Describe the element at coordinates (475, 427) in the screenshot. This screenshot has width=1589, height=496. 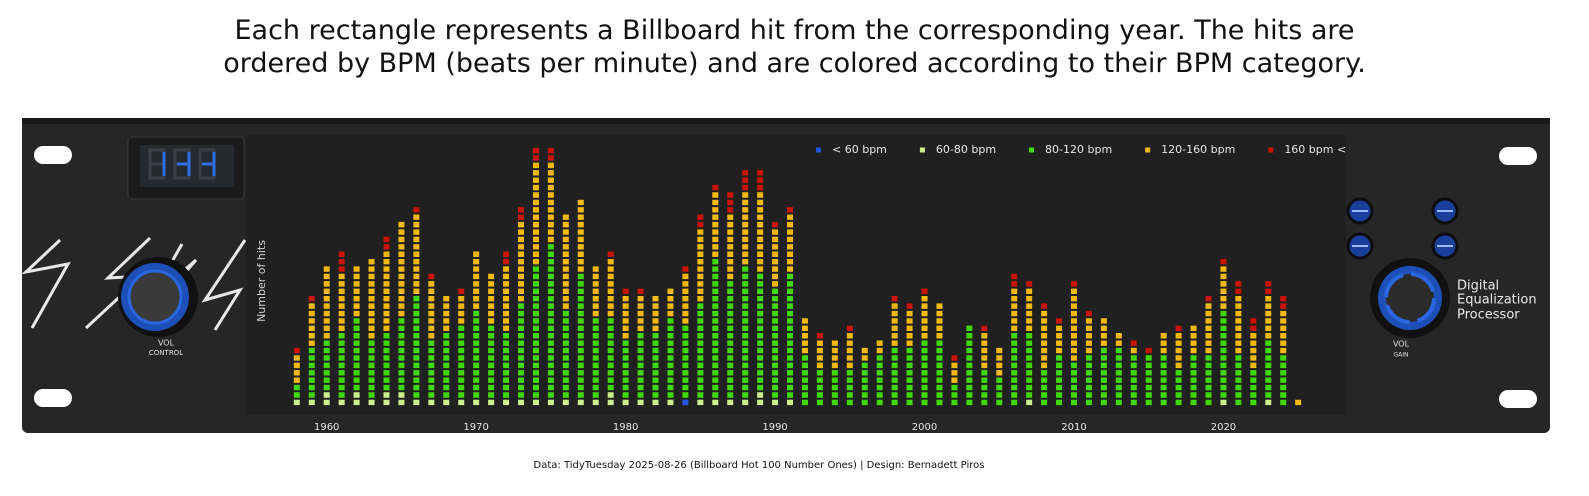
I see `x-tick-label: 1970` at that location.